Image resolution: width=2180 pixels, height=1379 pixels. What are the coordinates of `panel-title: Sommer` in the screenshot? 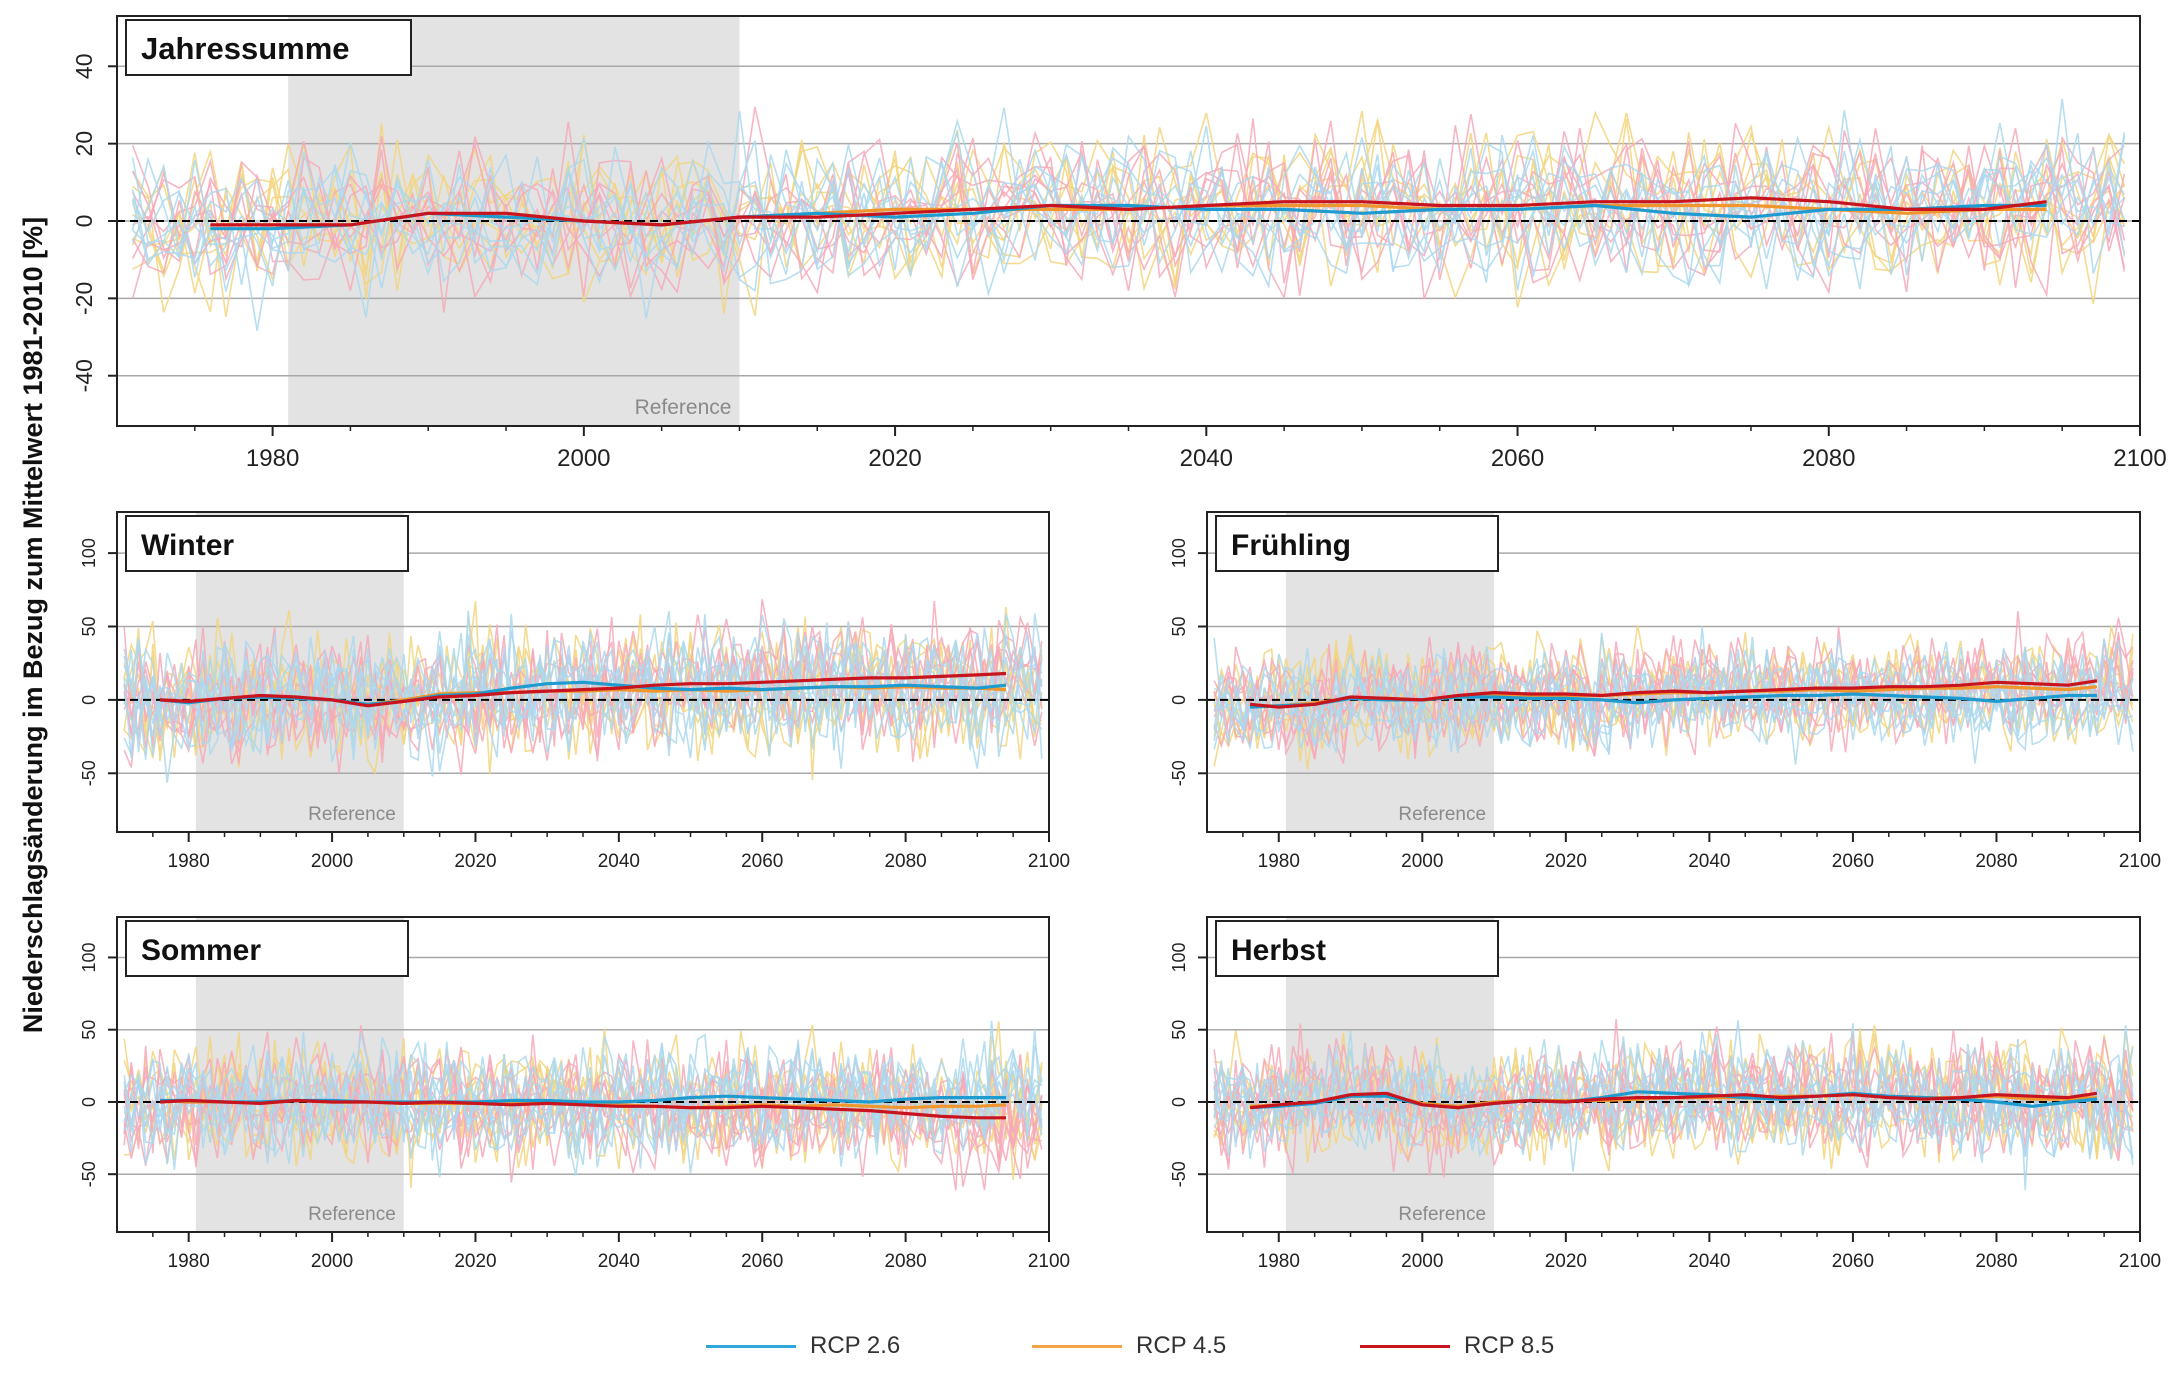 It's located at (201, 950).